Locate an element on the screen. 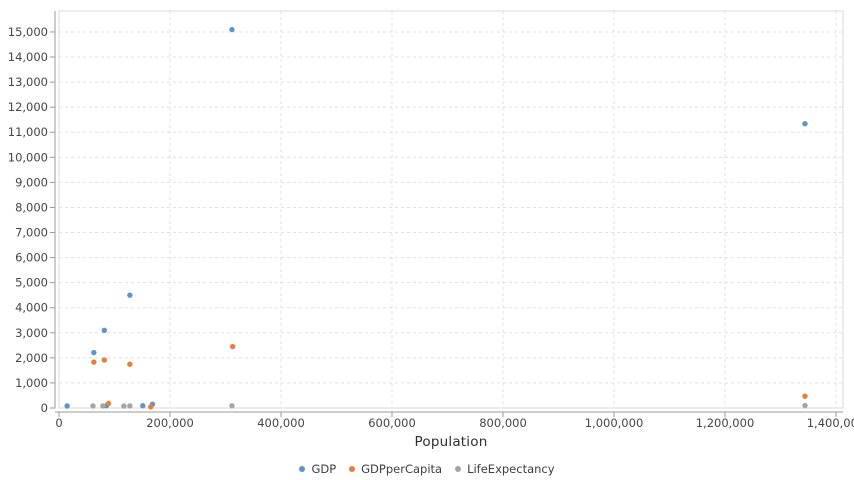 This screenshot has width=854, height=480. y-tick-label: 8,000 is located at coordinates (31, 207).